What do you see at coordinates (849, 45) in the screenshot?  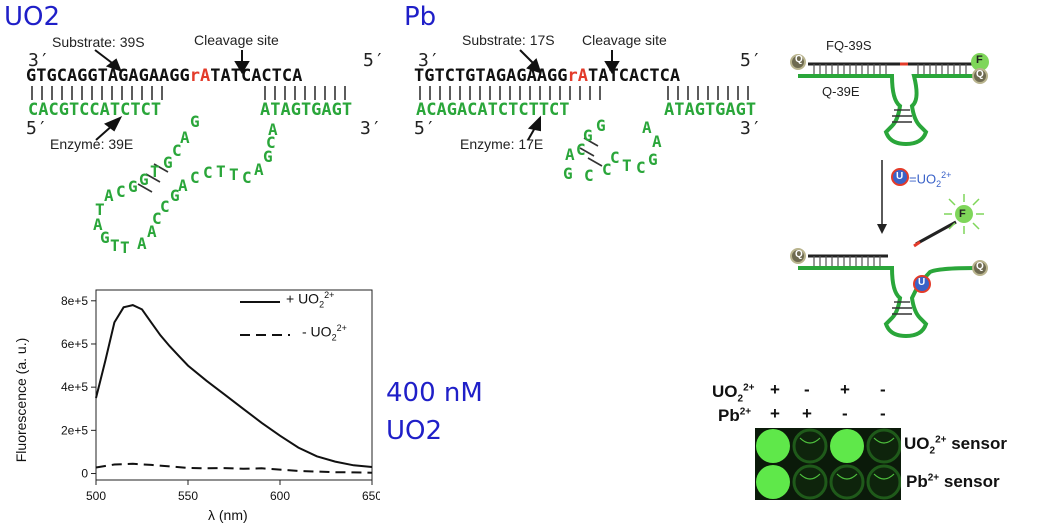 I see `fq-39s-label: FQ-39S` at bounding box center [849, 45].